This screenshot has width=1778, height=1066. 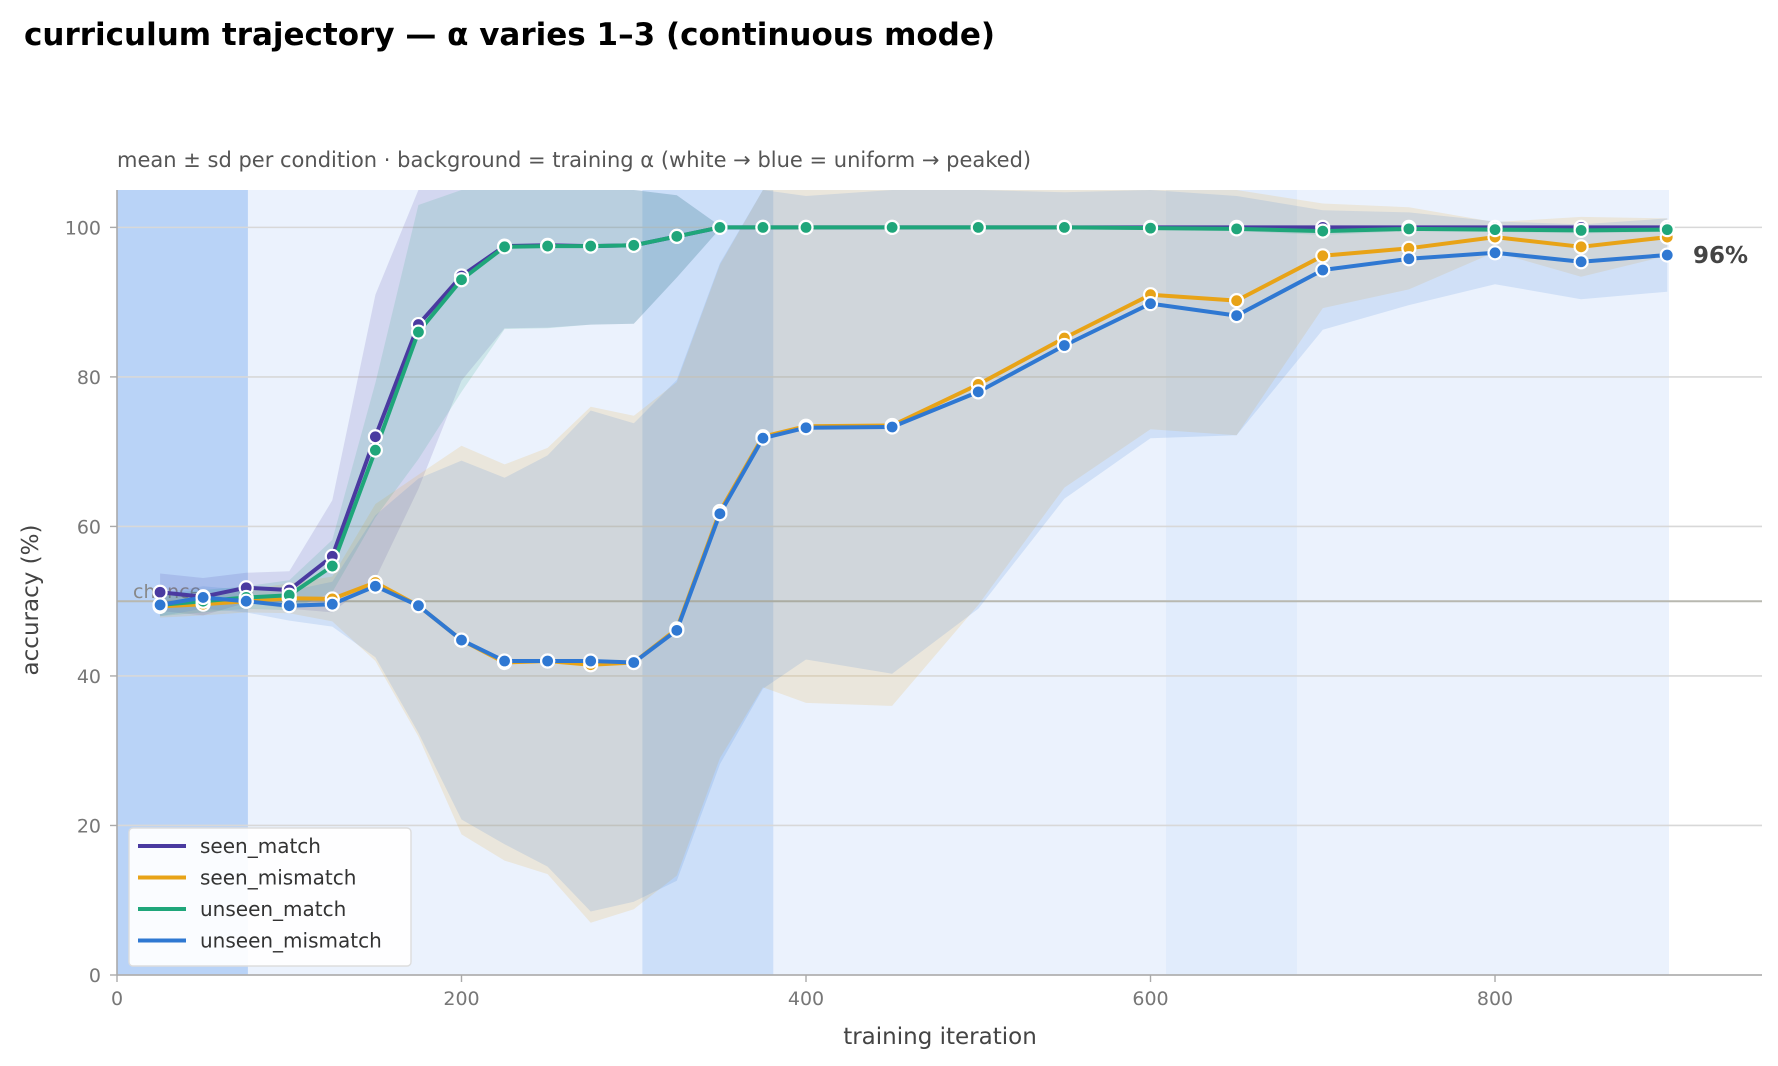 What do you see at coordinates (1720, 256) in the screenshot?
I see `end-value-label: 96%` at bounding box center [1720, 256].